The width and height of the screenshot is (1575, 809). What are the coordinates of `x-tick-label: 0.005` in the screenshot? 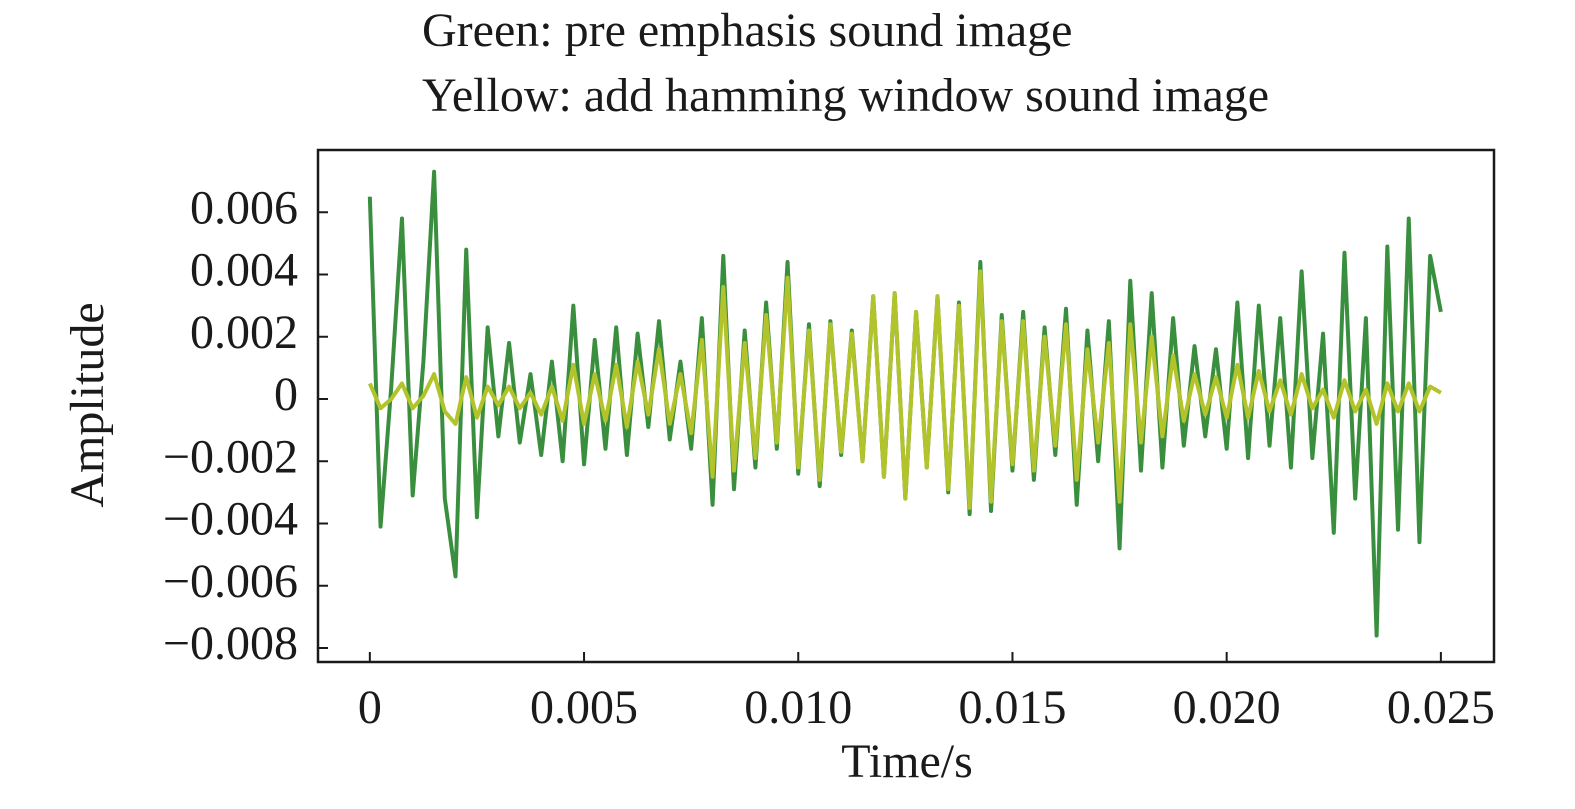 It's located at (584, 707).